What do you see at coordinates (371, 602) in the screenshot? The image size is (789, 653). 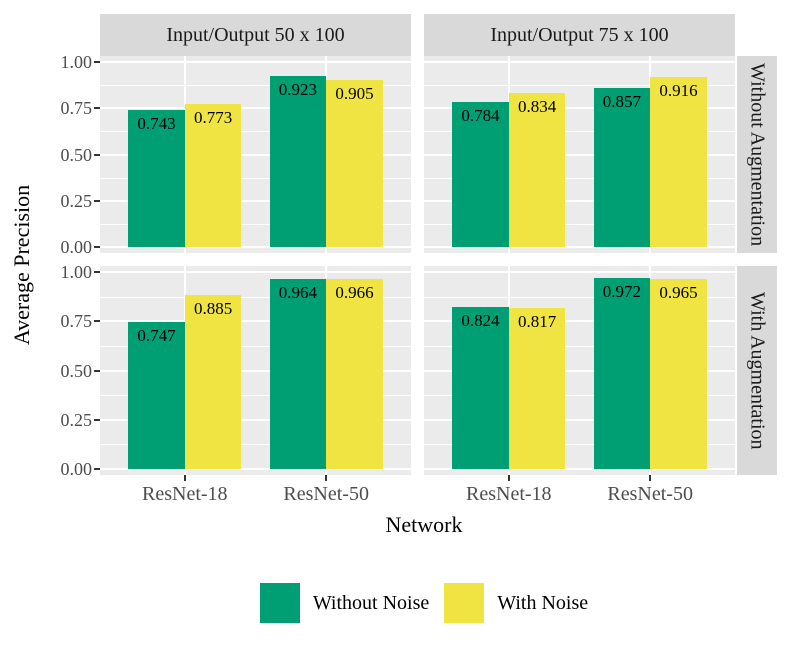 I see `legend-label: Without Noise` at bounding box center [371, 602].